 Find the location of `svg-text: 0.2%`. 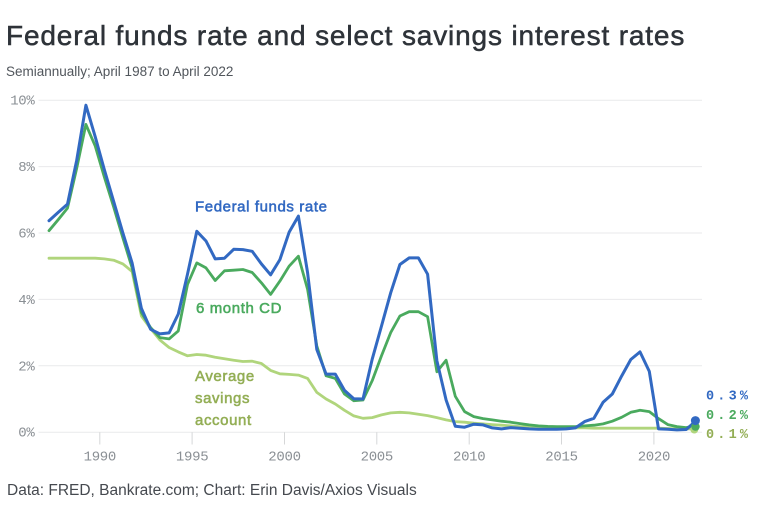

svg-text: 0.2% is located at coordinates (728, 416).